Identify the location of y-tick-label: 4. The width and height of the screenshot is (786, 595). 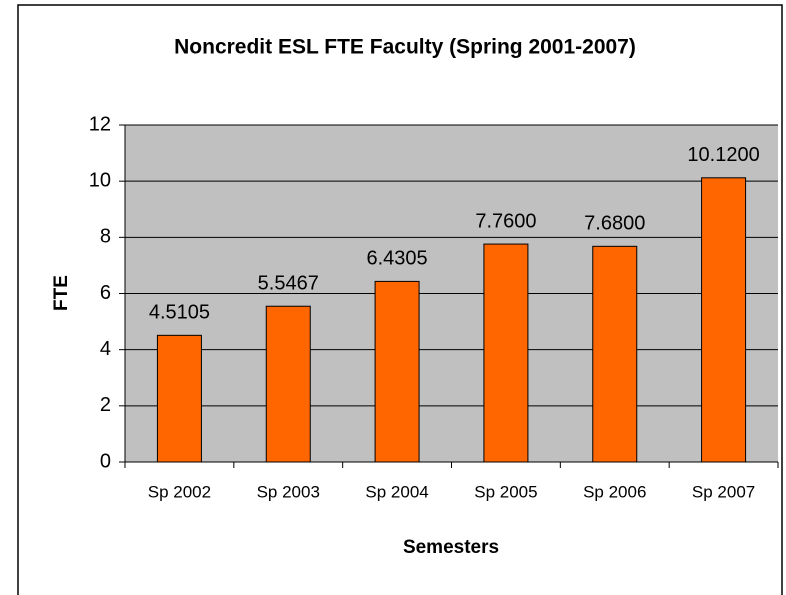
(105, 349).